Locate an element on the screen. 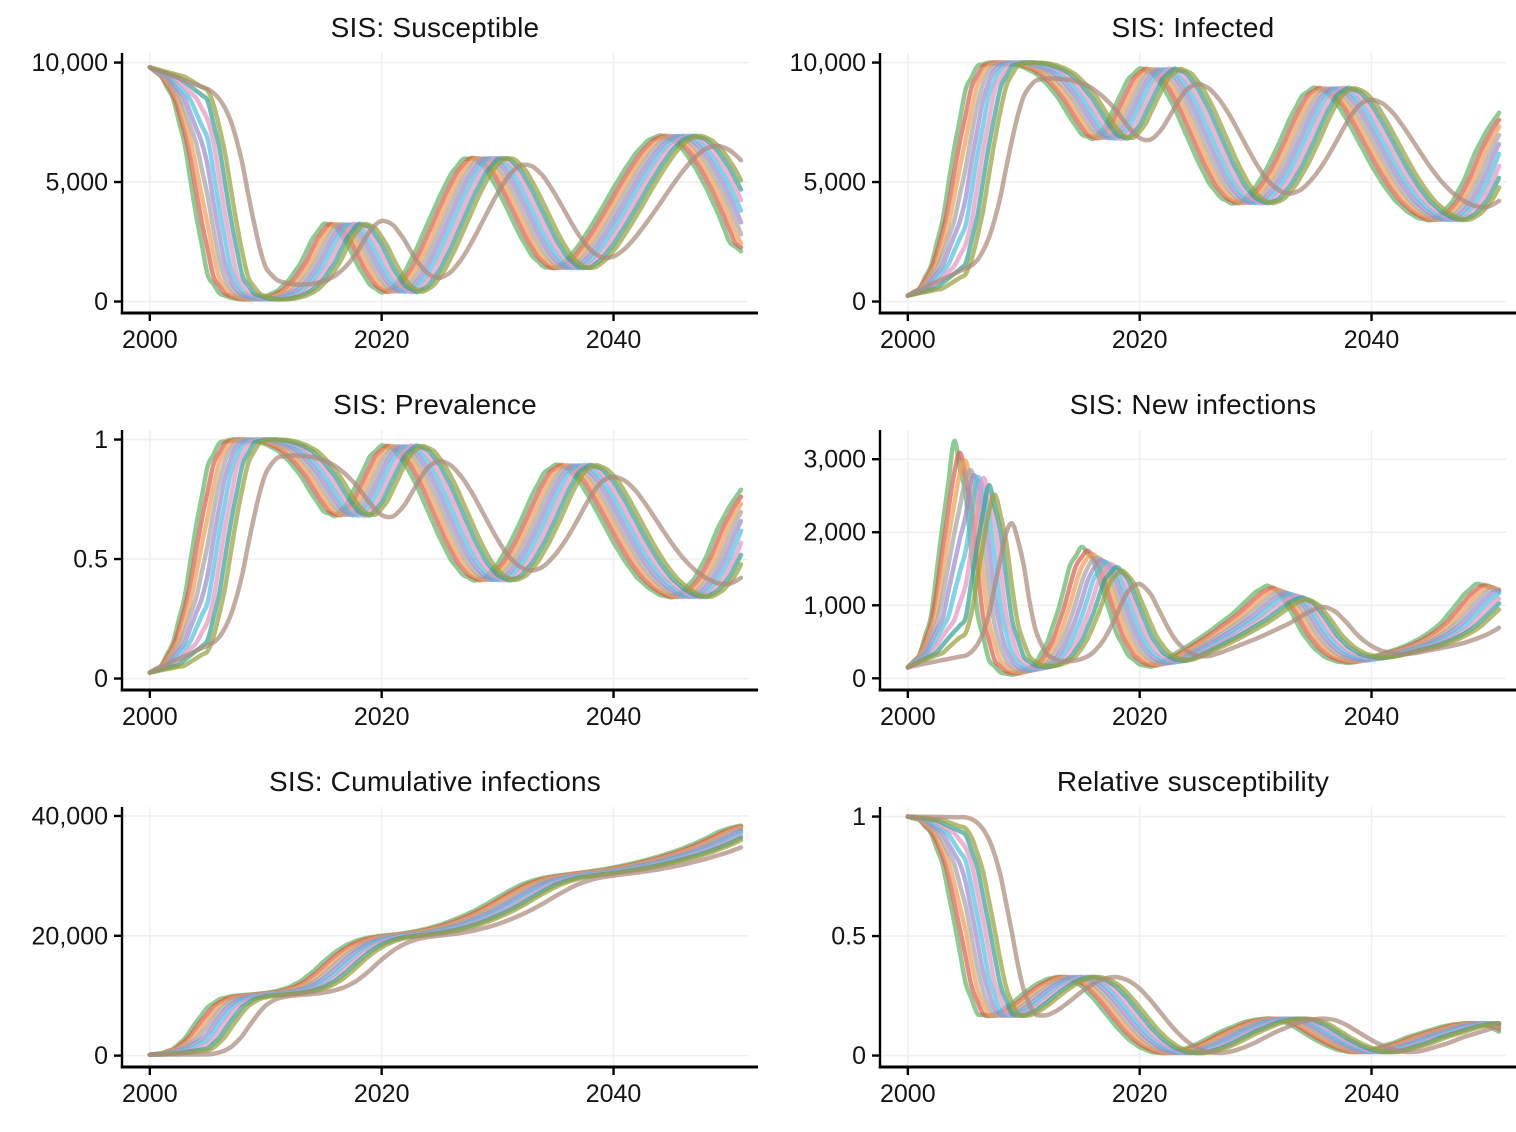 The height and width of the screenshot is (1132, 1516). chart-svg-cumulative-infections: 0 20,000 40,000 2000 2020 2040 is located at coordinates (395, 955).